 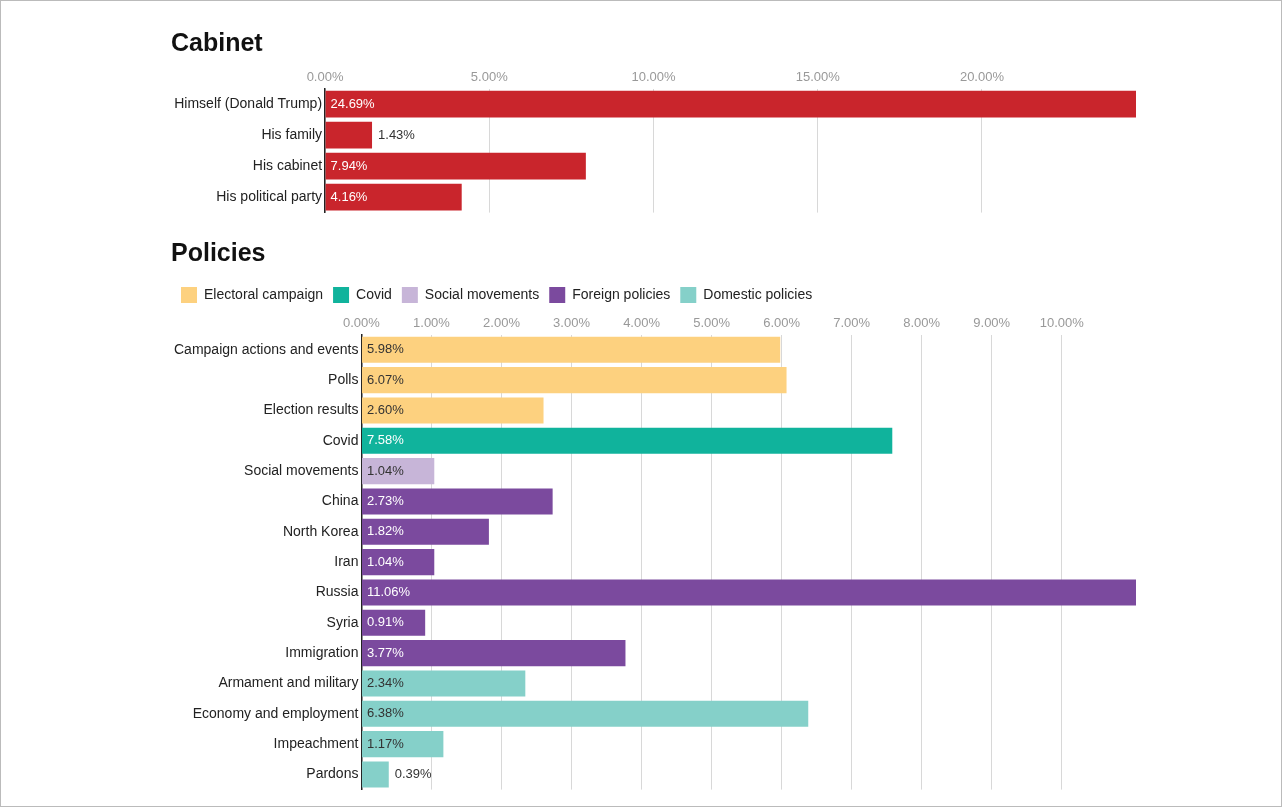 I want to click on y-tick-label: Russia, so click(x=337, y=591).